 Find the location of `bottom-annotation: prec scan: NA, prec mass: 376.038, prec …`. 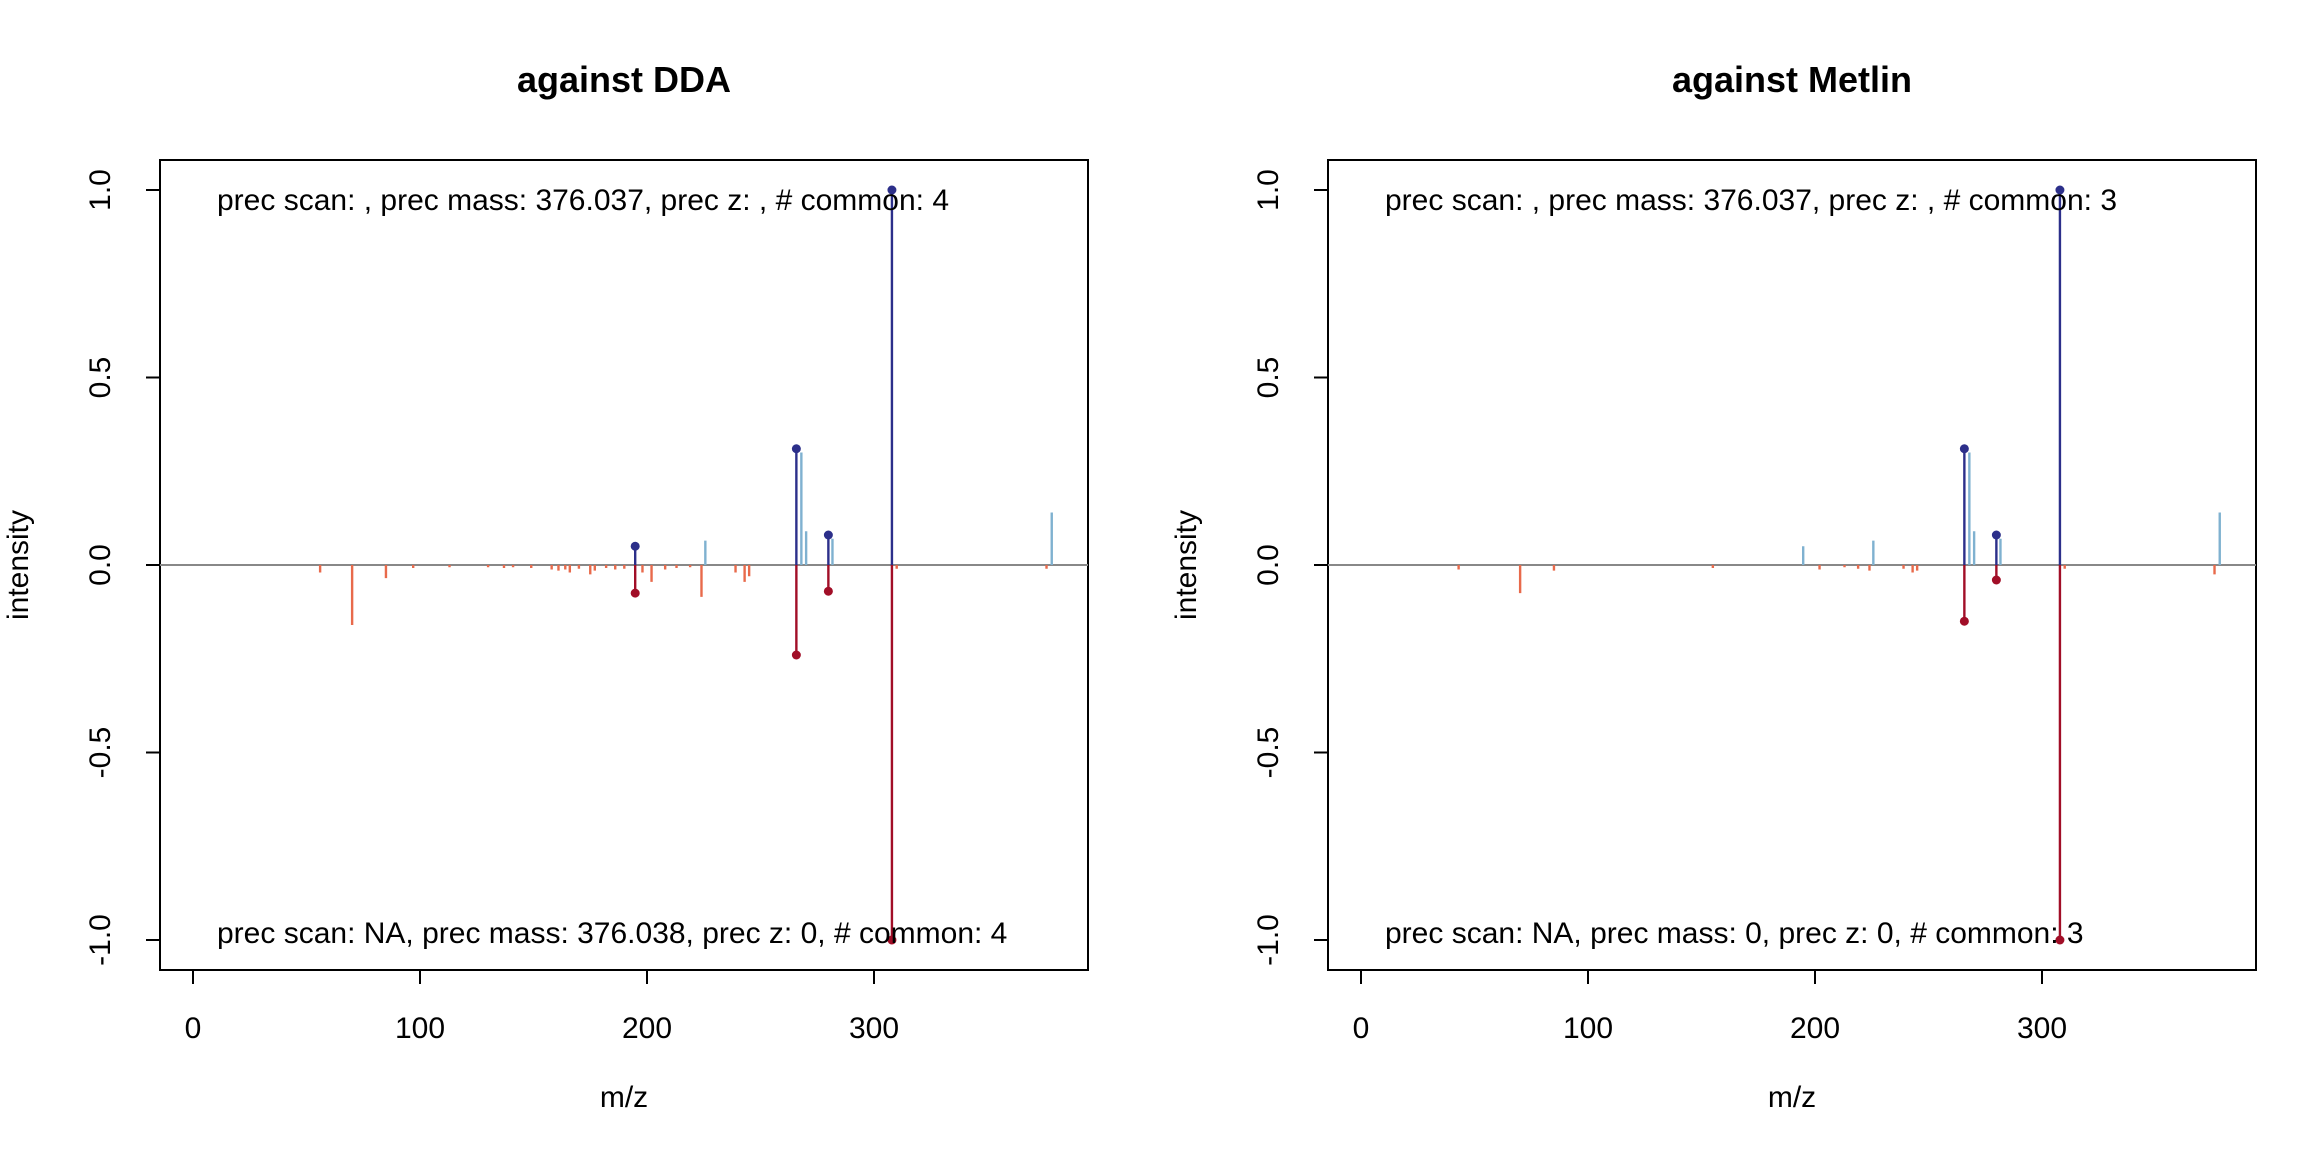

bottom-annotation: prec scan: NA, prec mass: 376.038, prec … is located at coordinates (612, 933).